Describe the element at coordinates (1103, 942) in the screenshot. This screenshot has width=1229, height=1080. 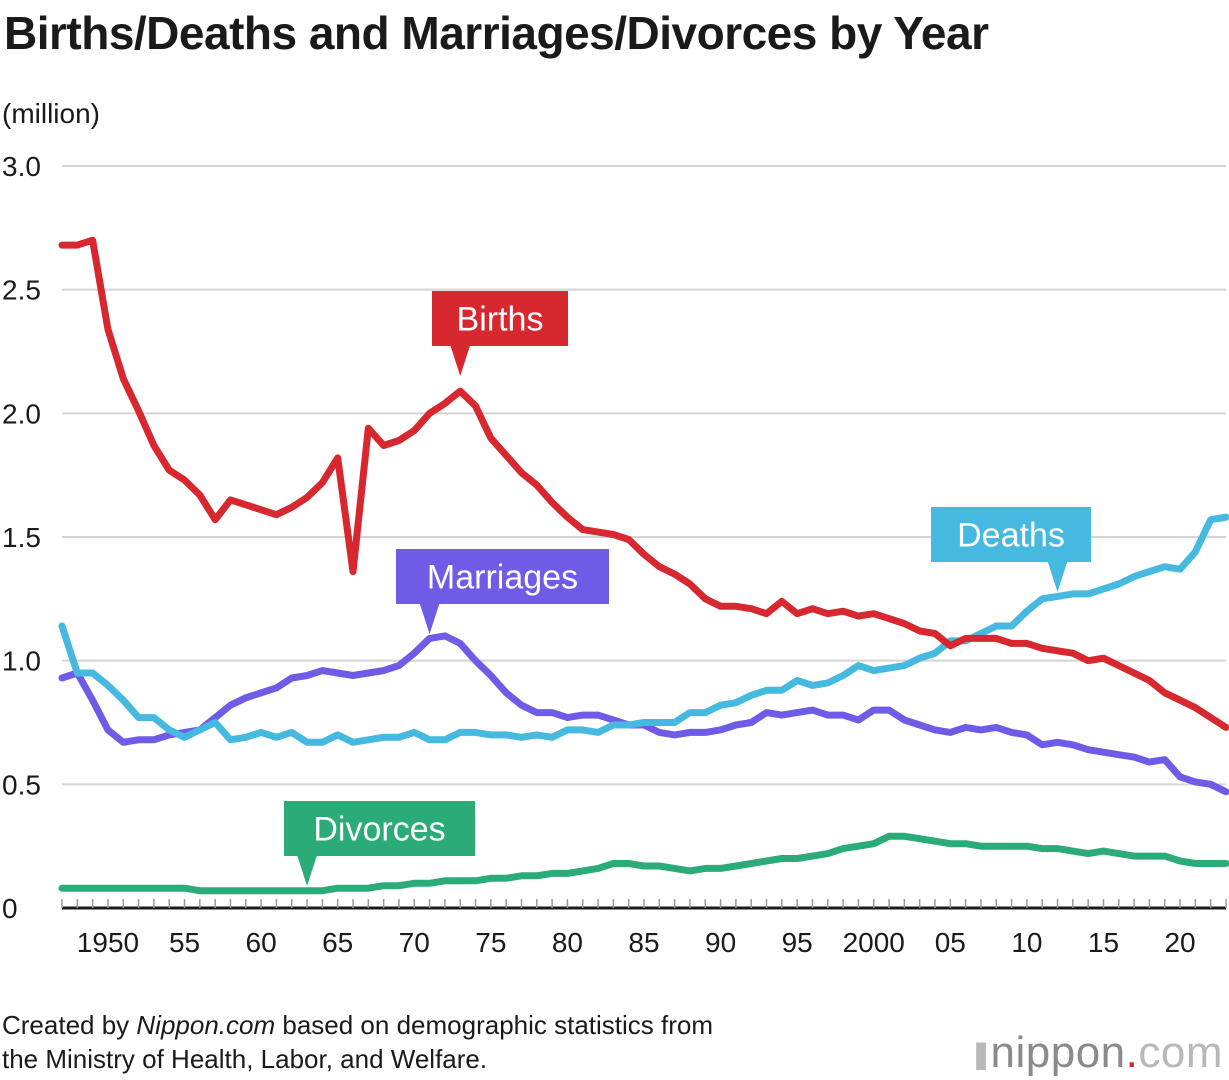
I see `x-tick-label: 15` at that location.